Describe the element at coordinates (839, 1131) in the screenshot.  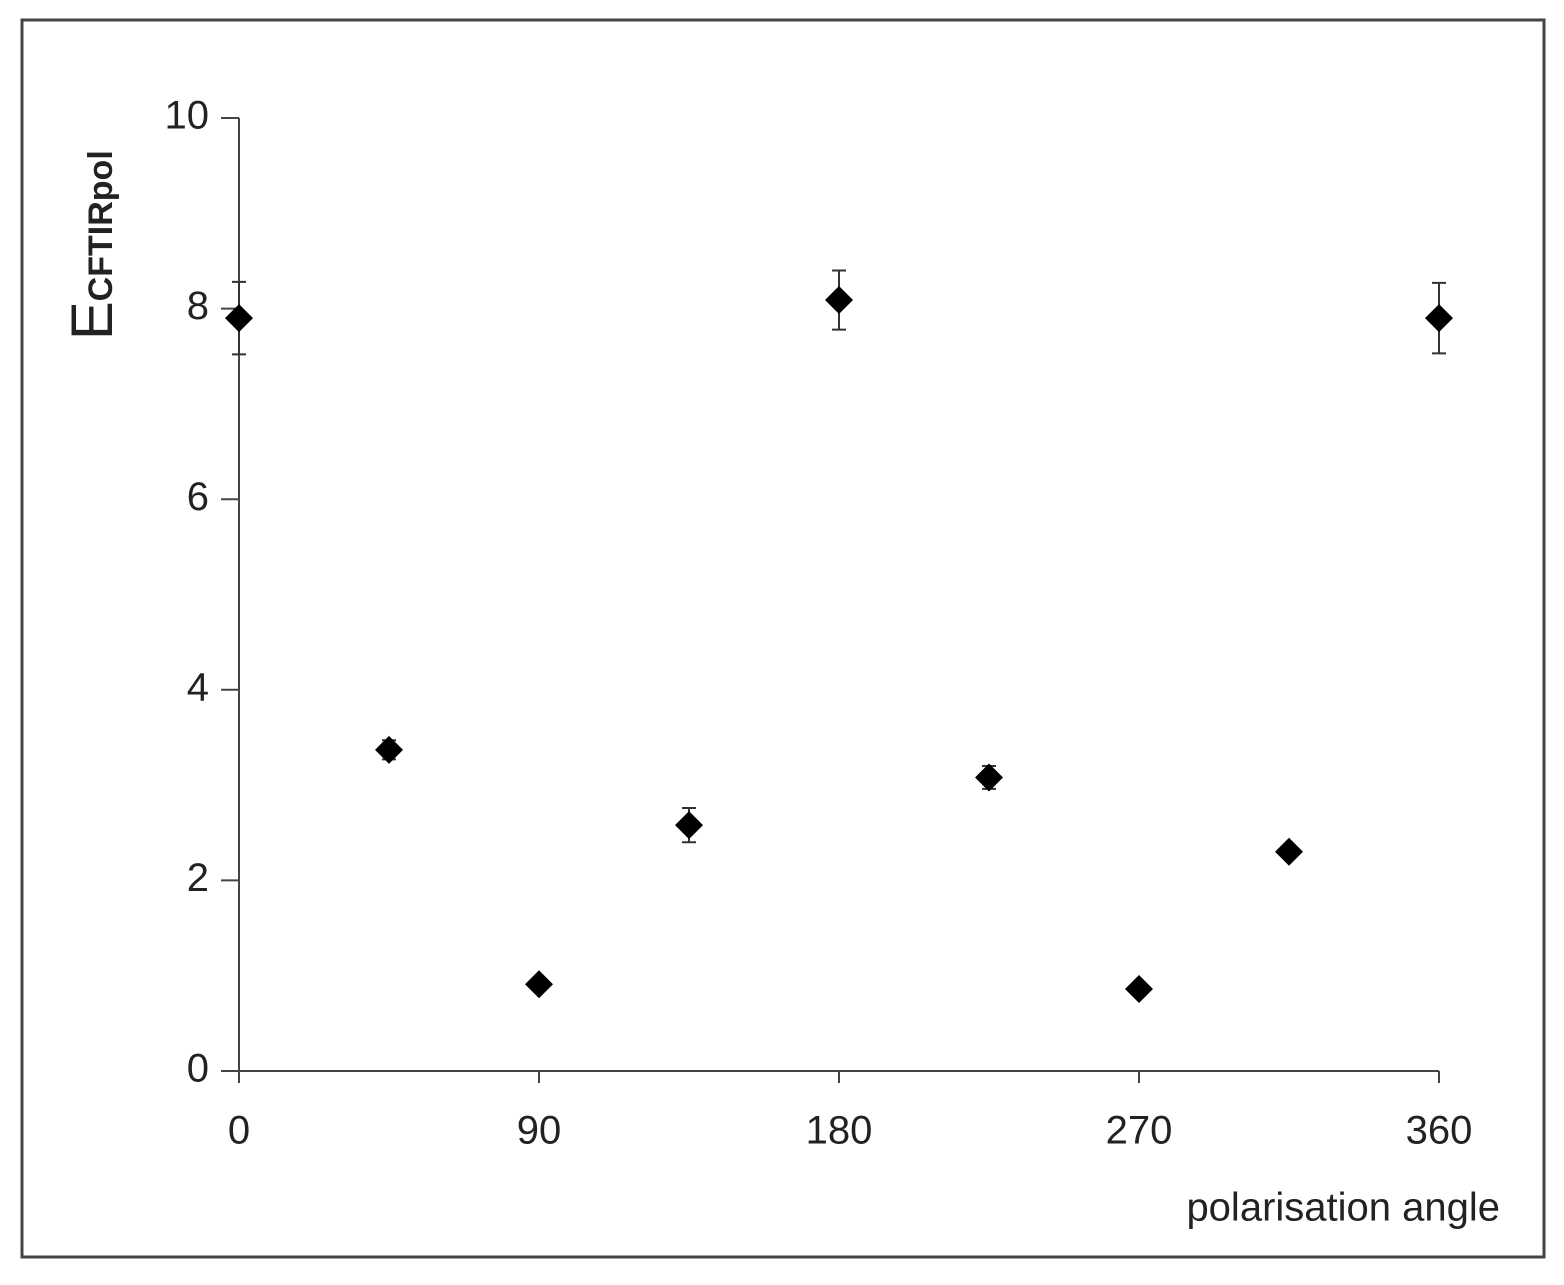
I see `x-tick-label: 180` at that location.